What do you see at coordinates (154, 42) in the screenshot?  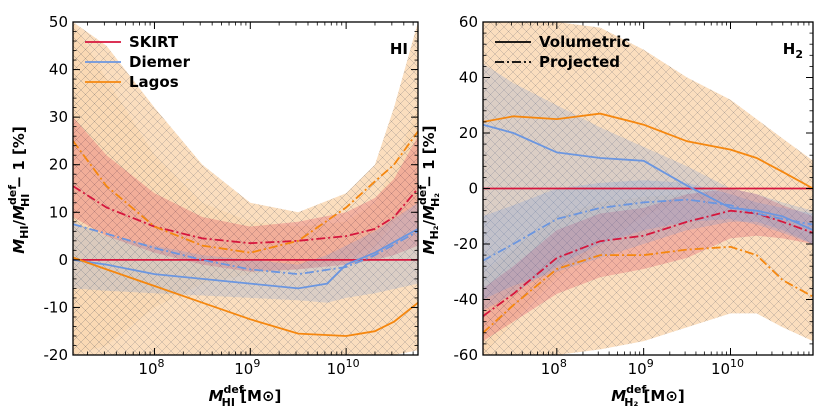 I see `legend-label: SKIRT` at bounding box center [154, 42].